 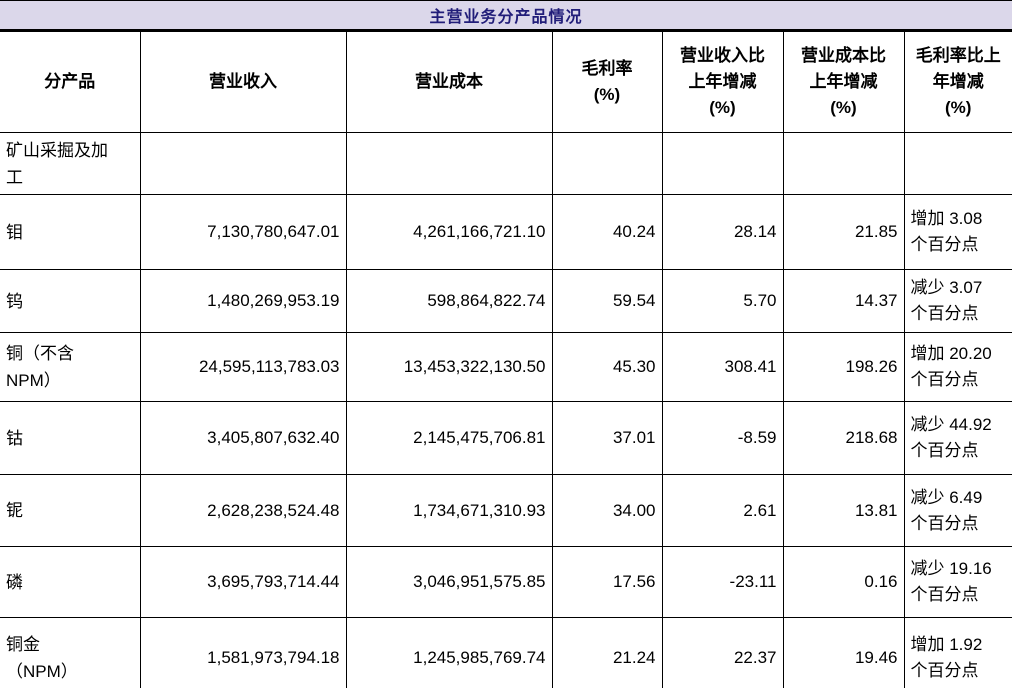 What do you see at coordinates (844, 301) in the screenshot?
I see `cell-cost-yoy: 14.37` at bounding box center [844, 301].